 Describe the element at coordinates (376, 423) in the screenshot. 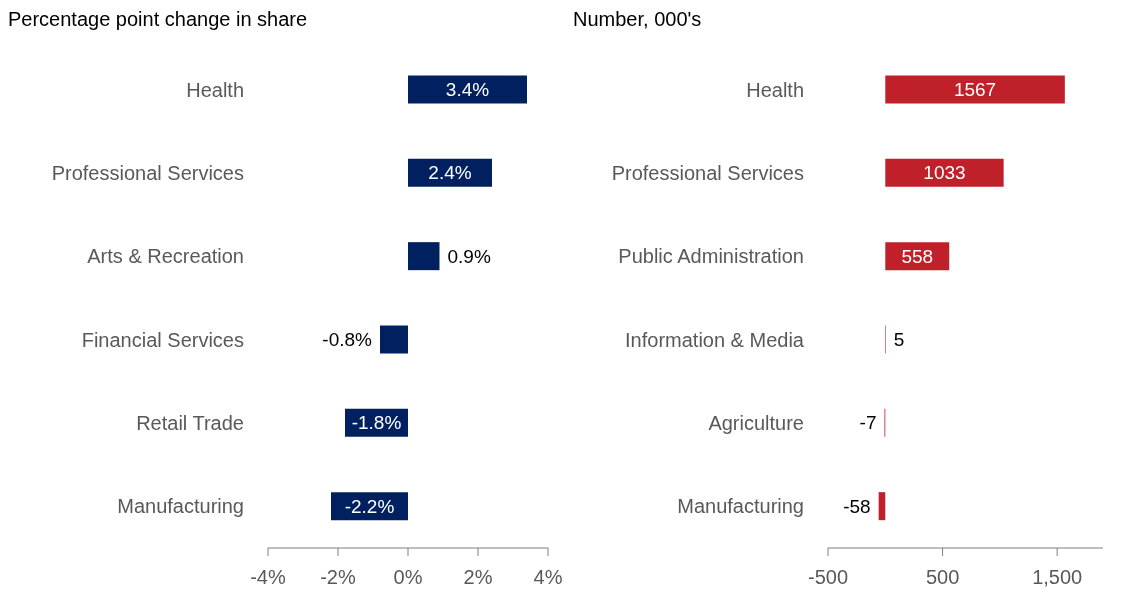

I see `data-label: -1.8%` at that location.